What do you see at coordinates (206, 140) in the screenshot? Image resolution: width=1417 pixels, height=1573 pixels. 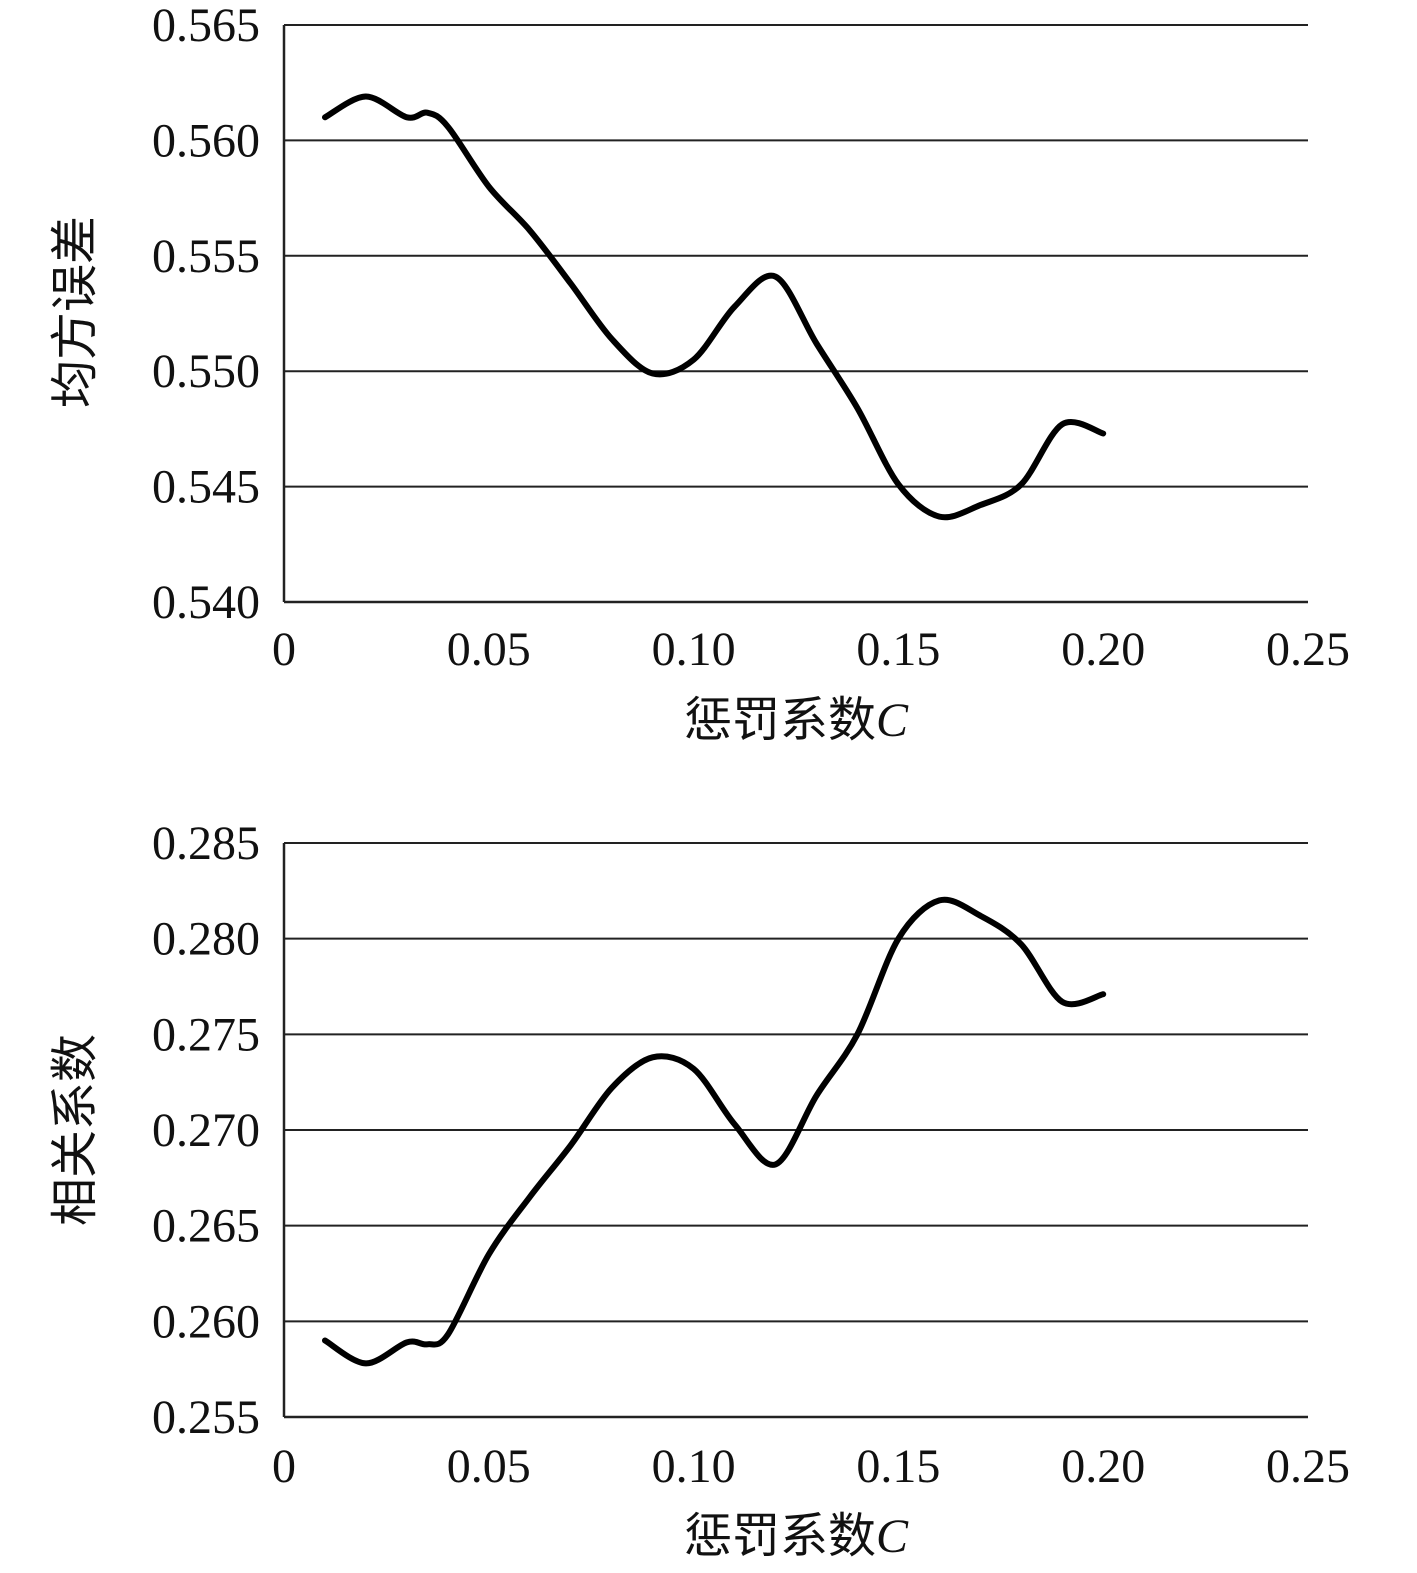 I see `y-tick-label: 0.560` at bounding box center [206, 140].